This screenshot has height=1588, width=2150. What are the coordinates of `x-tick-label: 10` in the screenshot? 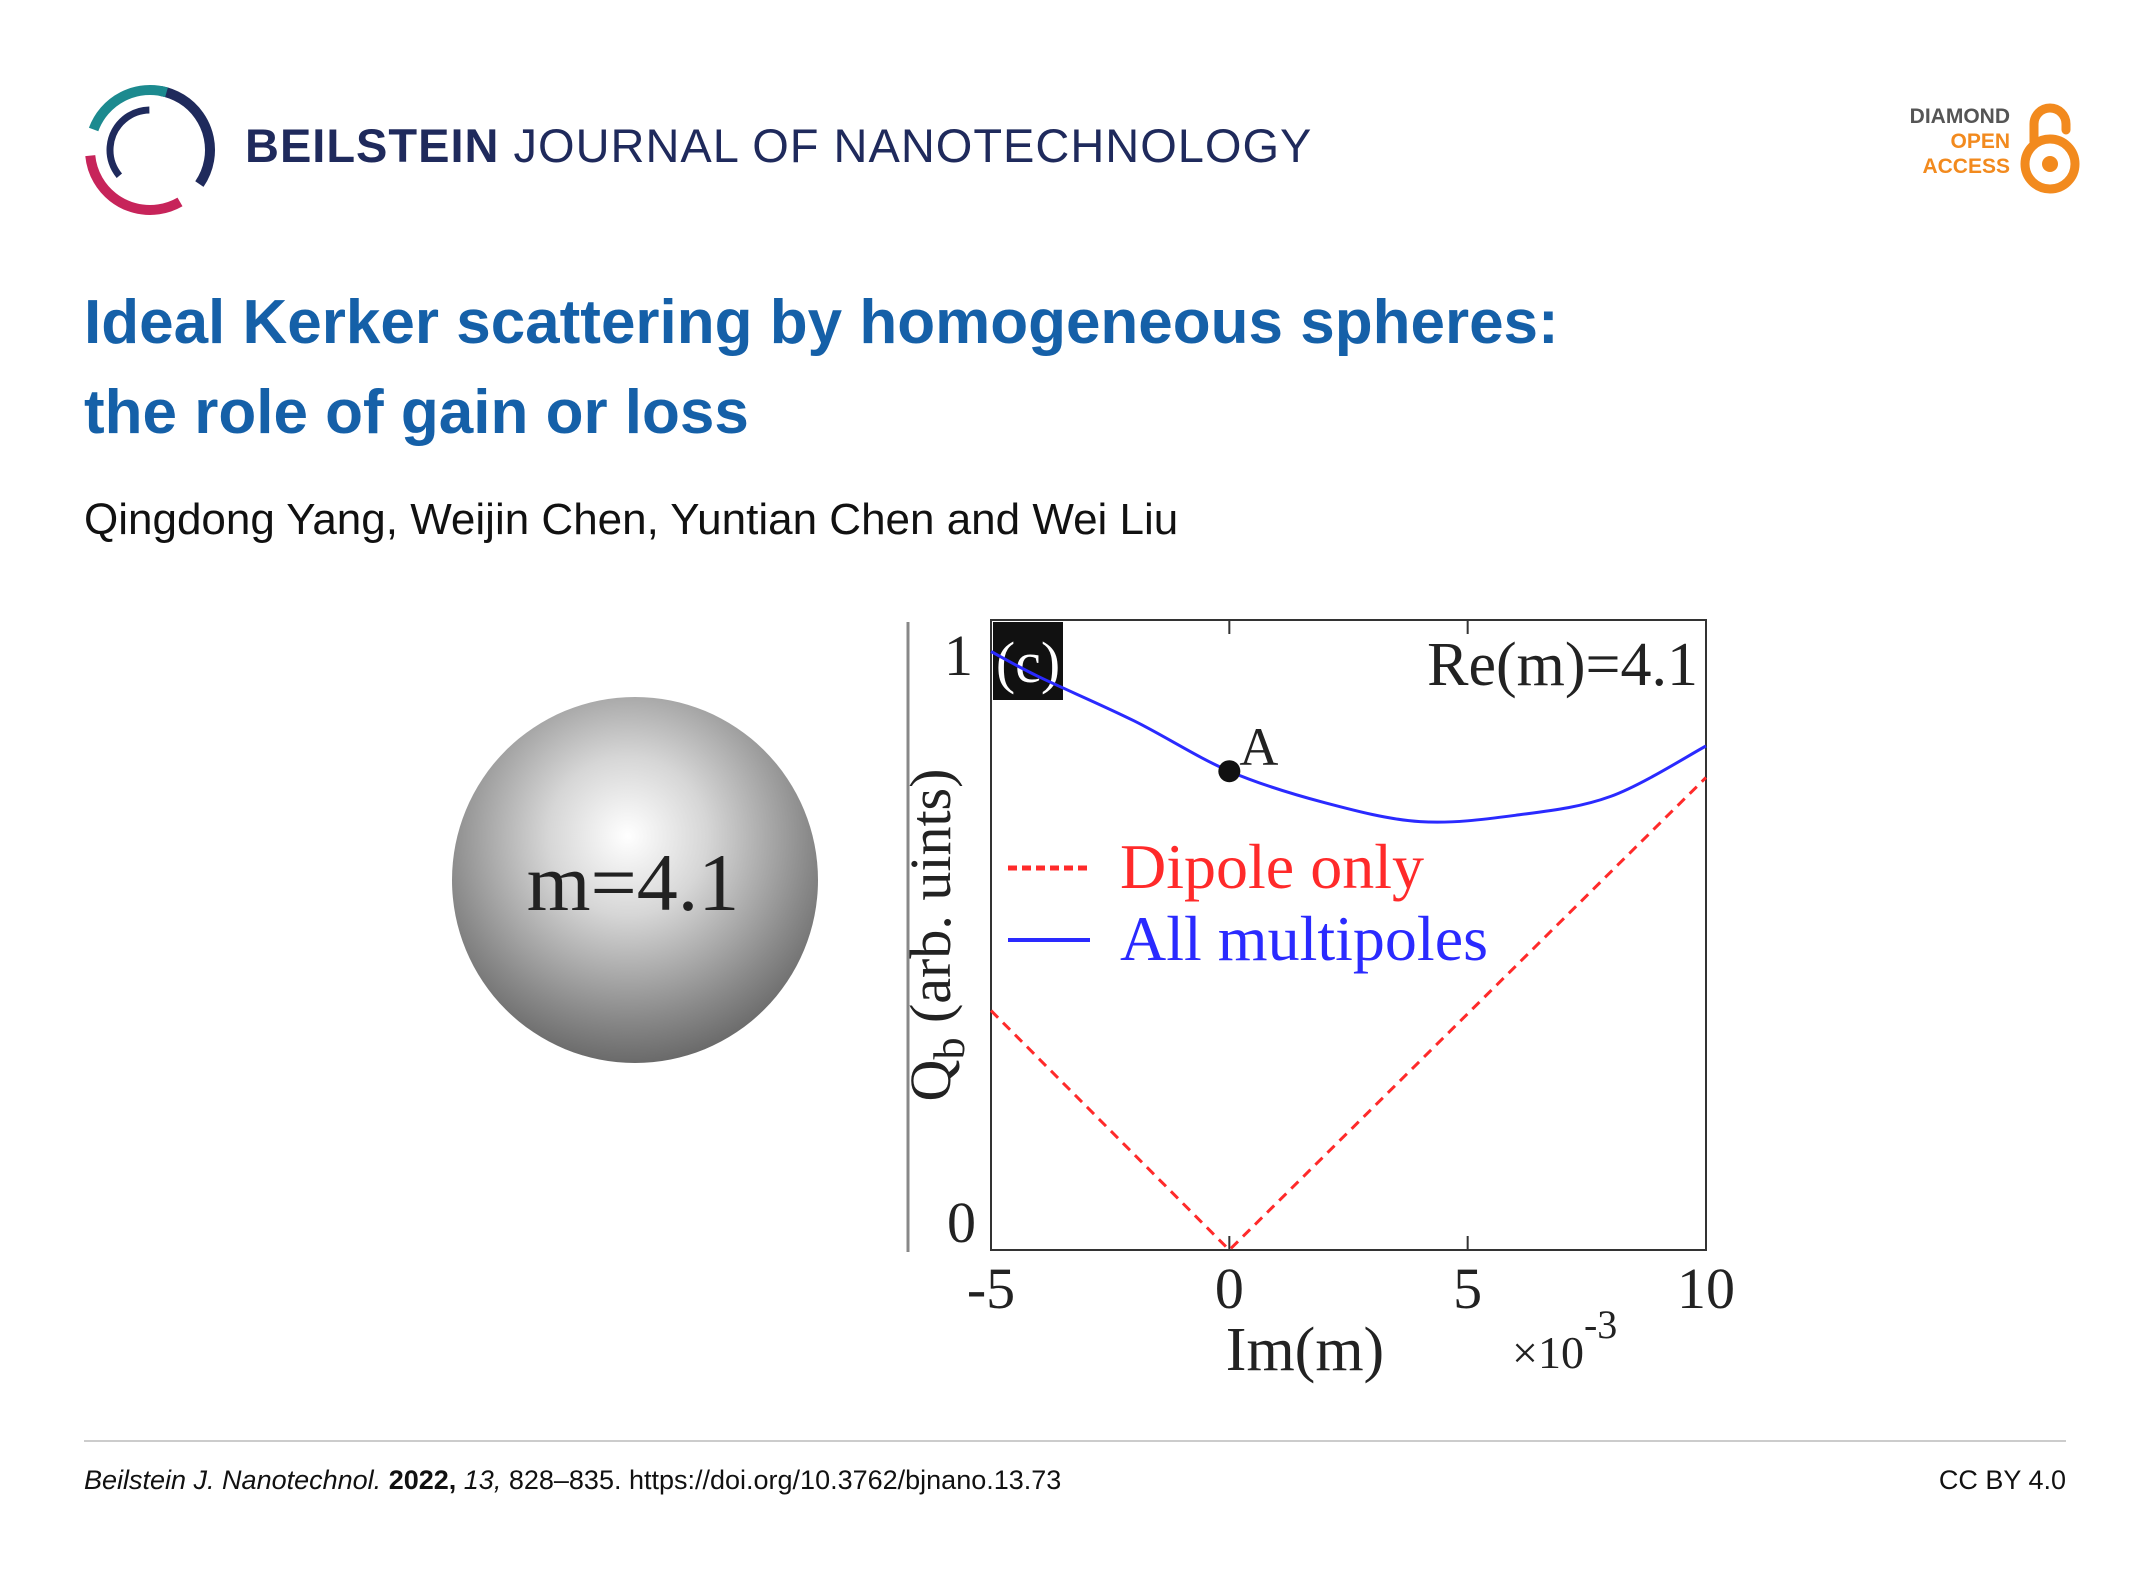 It's located at (1706, 1288).